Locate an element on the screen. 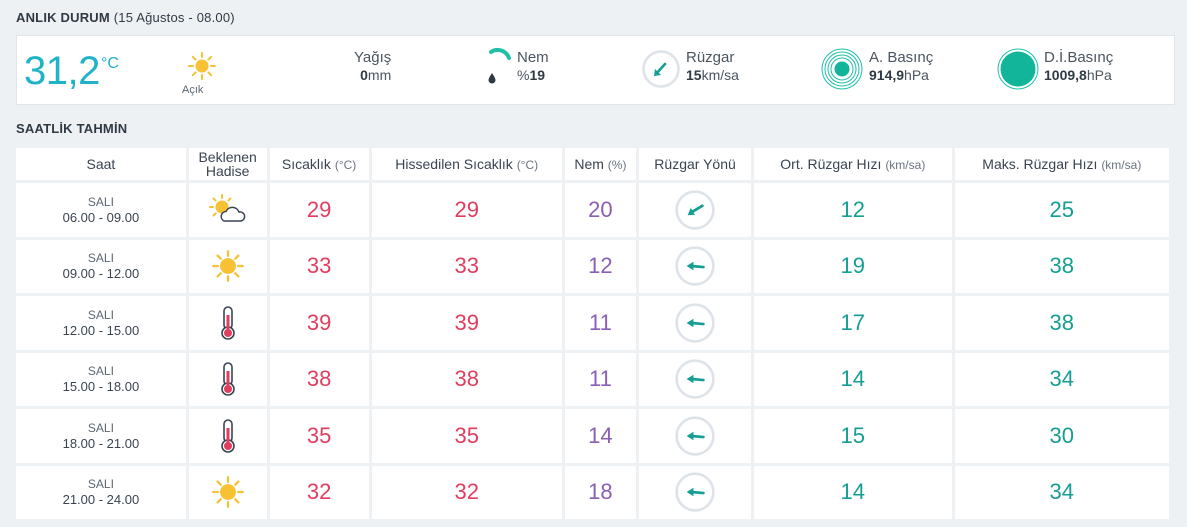  table-row: SALI 15.00 - 18.00 38 38 11 14 34 is located at coordinates (592, 379).